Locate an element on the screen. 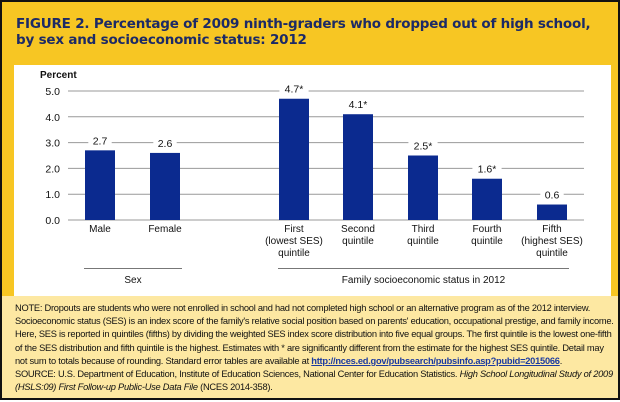 This screenshot has width=620, height=402. data-label: 2.5* is located at coordinates (423, 147).